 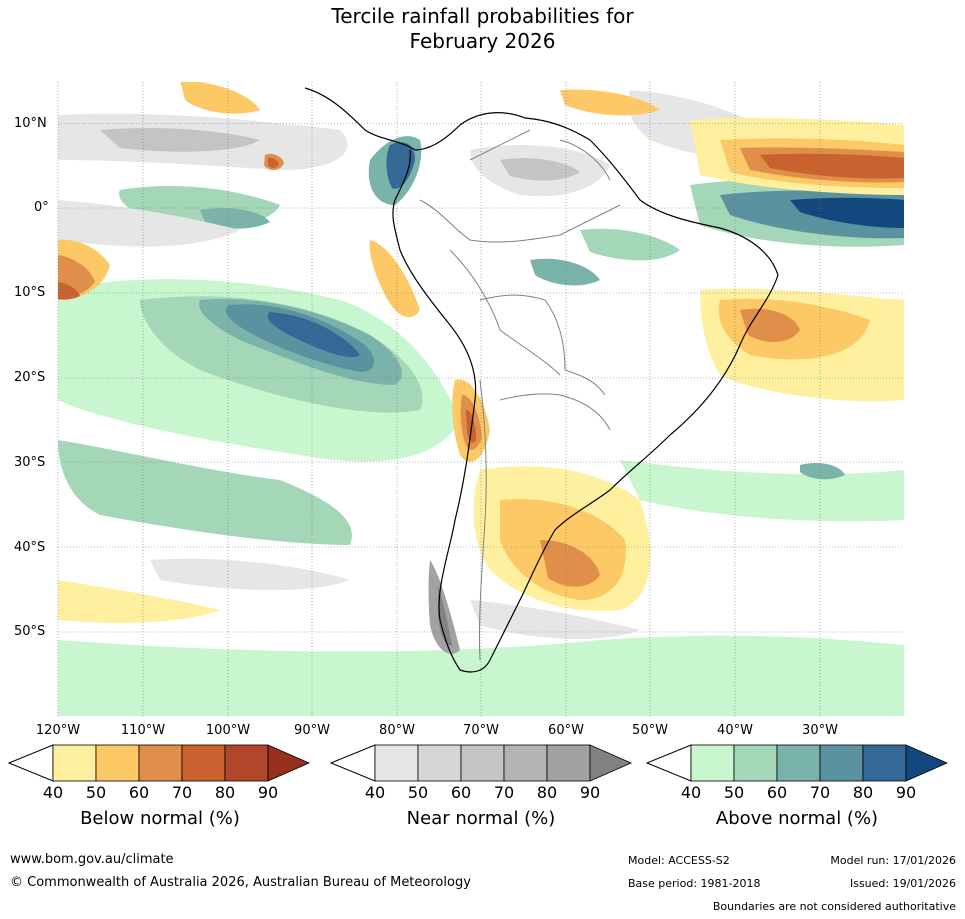 What do you see at coordinates (418, 792) in the screenshot?
I see `cb-near-tick: 50` at bounding box center [418, 792].